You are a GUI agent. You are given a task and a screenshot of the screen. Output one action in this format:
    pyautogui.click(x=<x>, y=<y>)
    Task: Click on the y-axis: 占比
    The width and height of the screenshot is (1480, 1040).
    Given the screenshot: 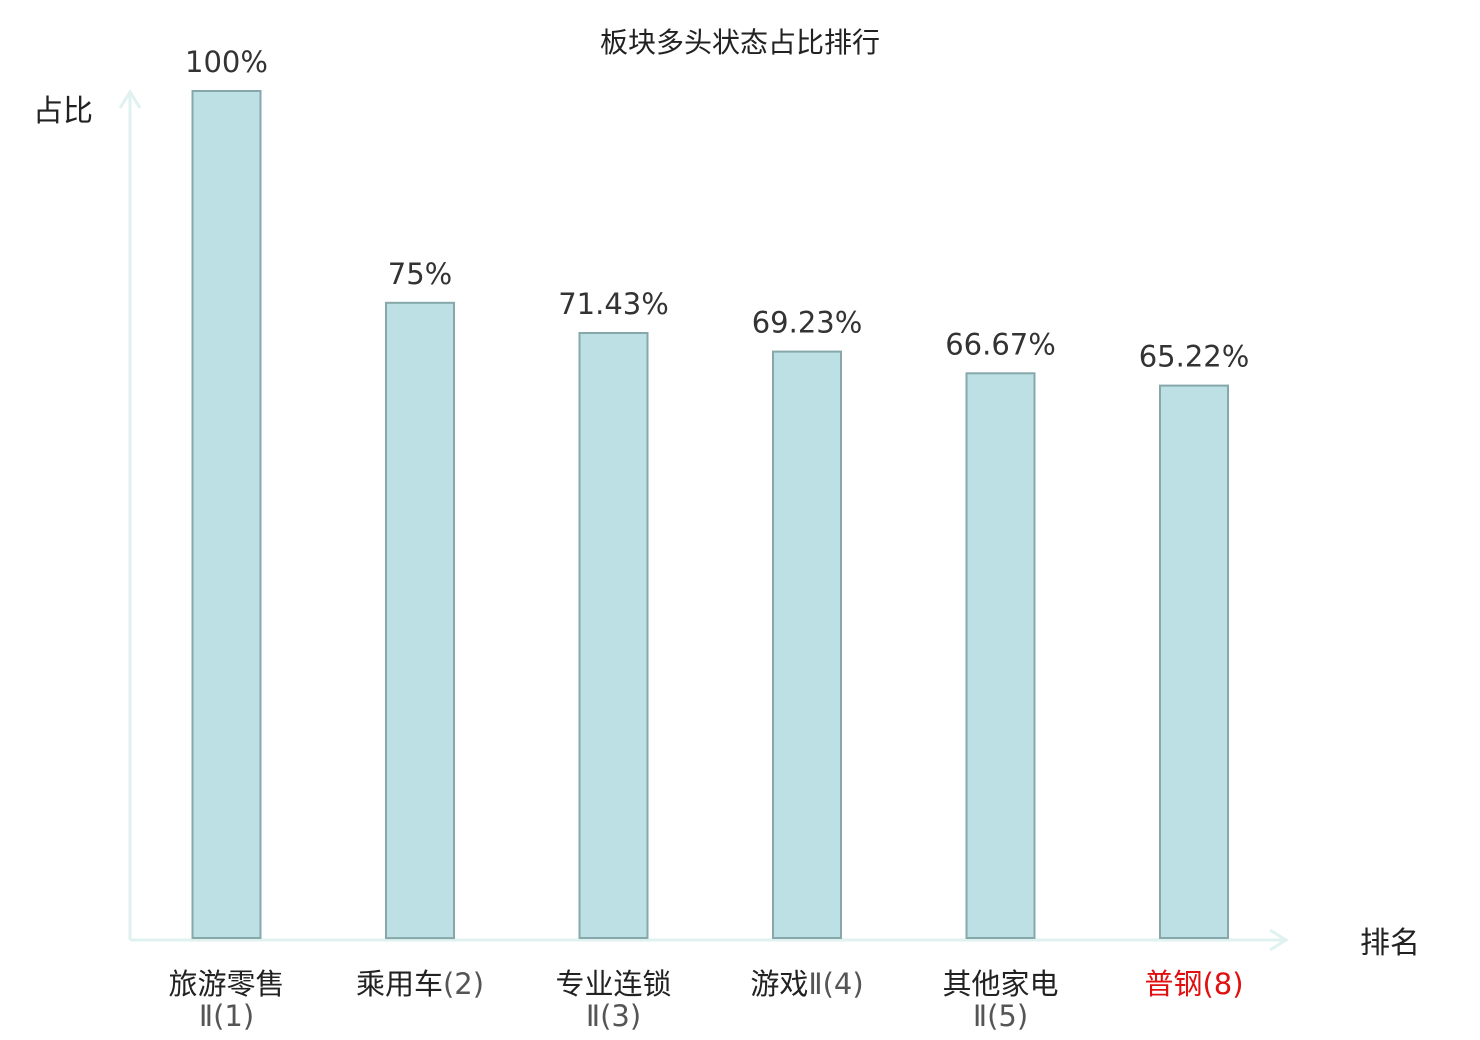 What is the action you would take?
    pyautogui.click(x=87, y=514)
    